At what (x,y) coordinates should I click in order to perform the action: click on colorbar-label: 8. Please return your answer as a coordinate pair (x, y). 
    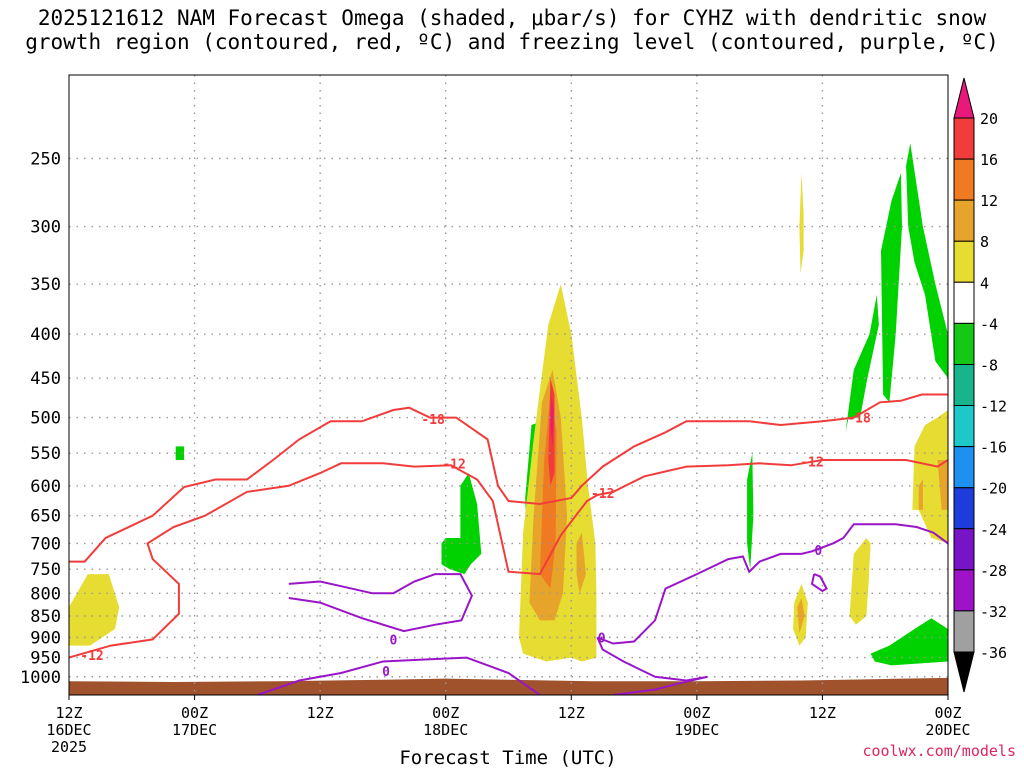
    Looking at the image, I should click on (984, 242).